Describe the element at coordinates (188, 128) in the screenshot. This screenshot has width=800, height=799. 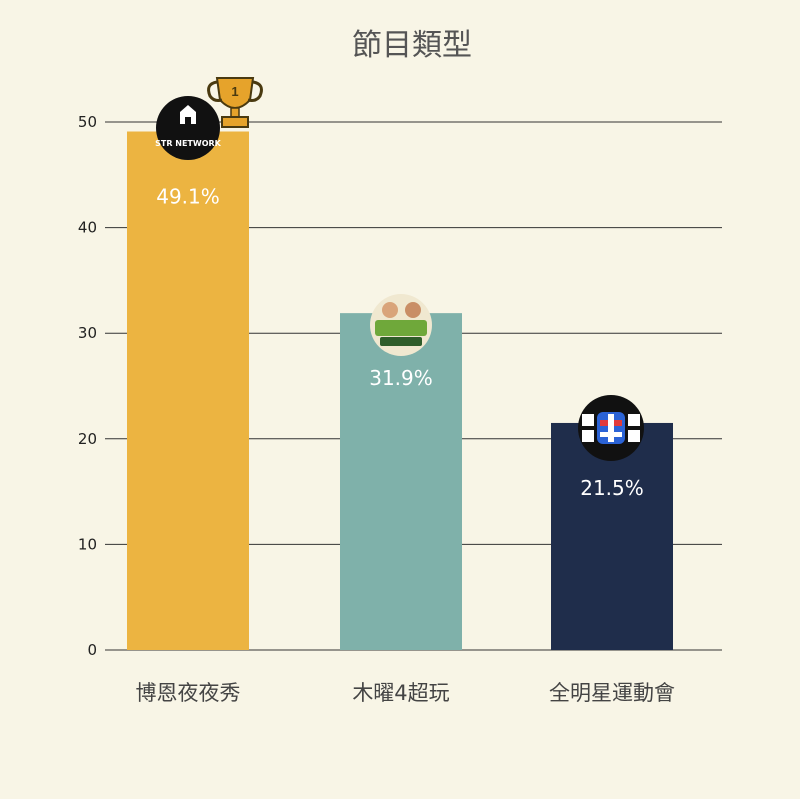
I see `str-network-logo-icon: STR NETWORK` at that location.